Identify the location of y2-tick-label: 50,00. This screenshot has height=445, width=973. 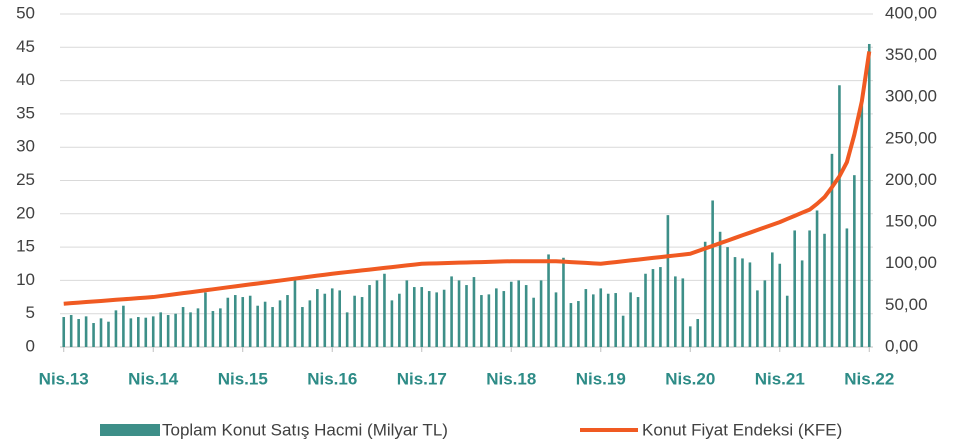
(906, 304).